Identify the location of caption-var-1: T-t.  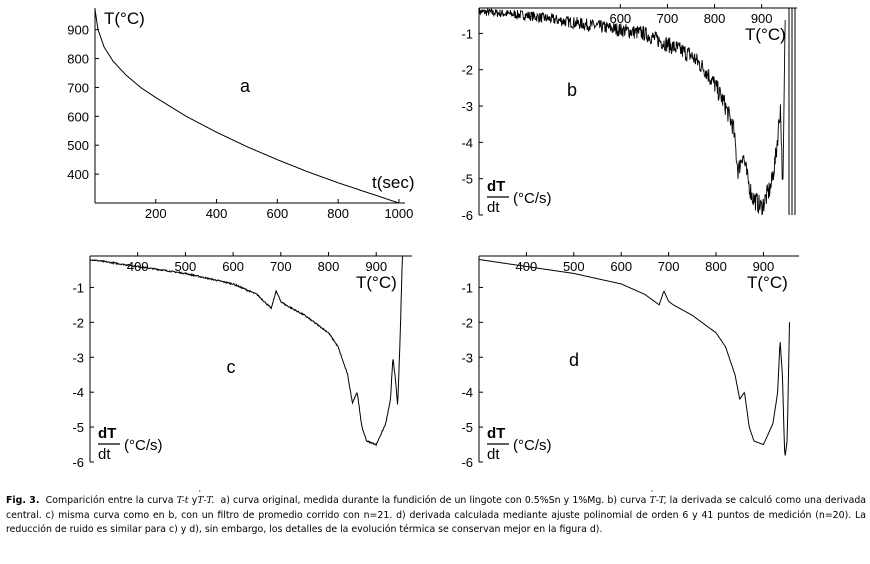
(182, 500).